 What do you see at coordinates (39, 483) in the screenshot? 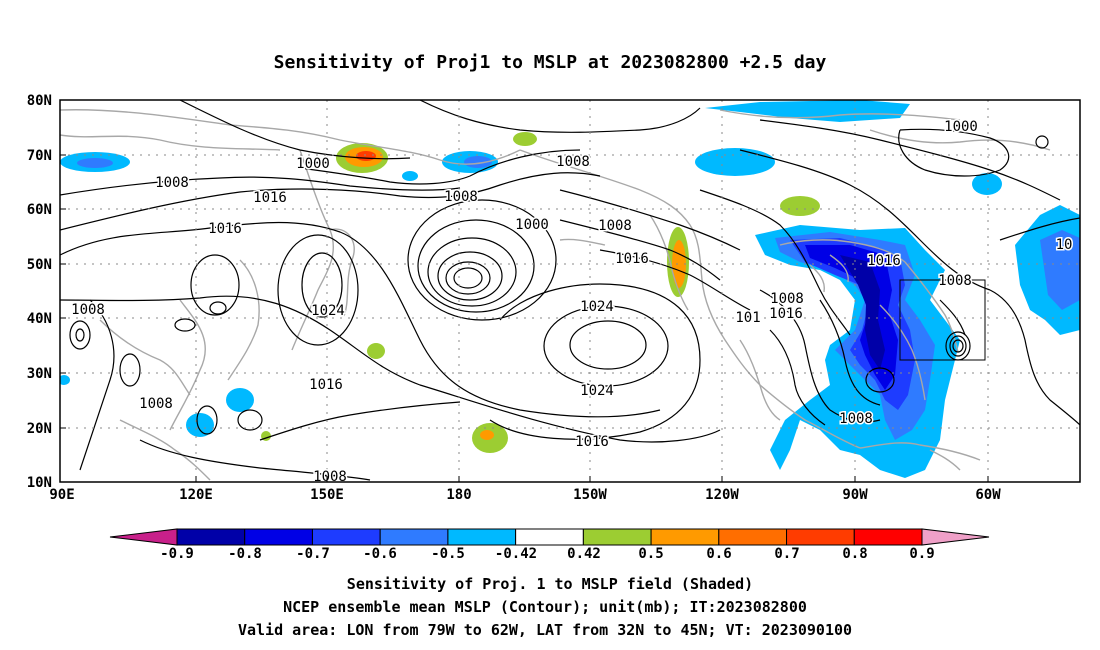
I see `lat-label: 10N` at bounding box center [39, 483].